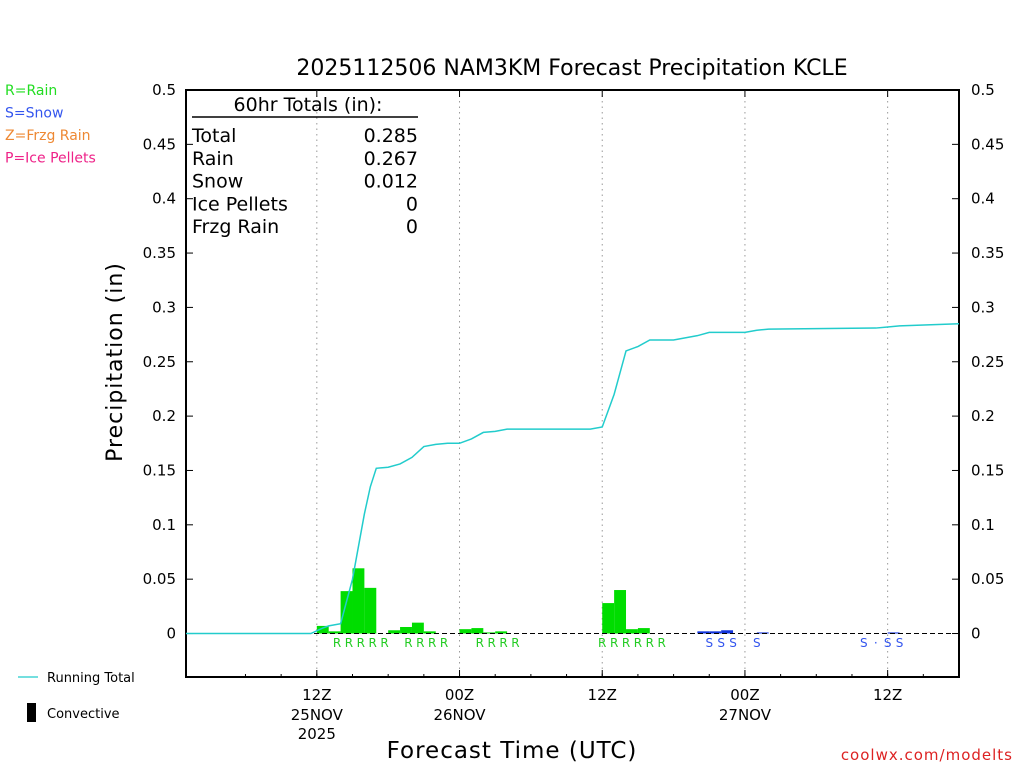 The height and width of the screenshot is (768, 1024). I want to click on y-tick-label-right: 0.4, so click(983, 199).